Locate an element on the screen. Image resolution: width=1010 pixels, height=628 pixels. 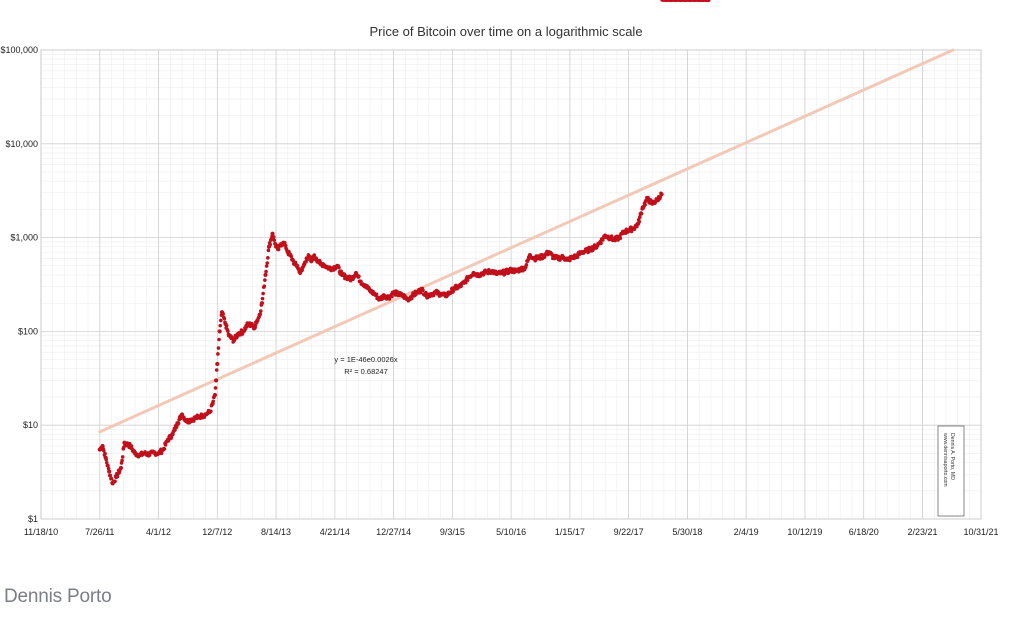
x-tick-label: 4/1/12 is located at coordinates (158, 532).